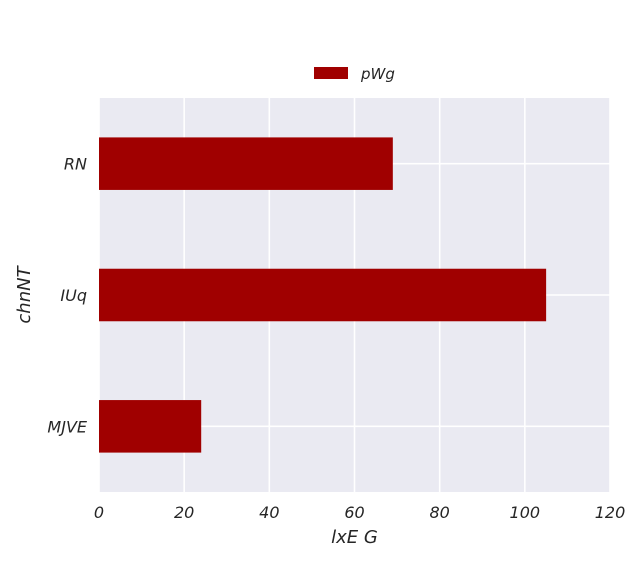 The image size is (640, 564). I want to click on y-tick-label: RN, so click(75, 164).